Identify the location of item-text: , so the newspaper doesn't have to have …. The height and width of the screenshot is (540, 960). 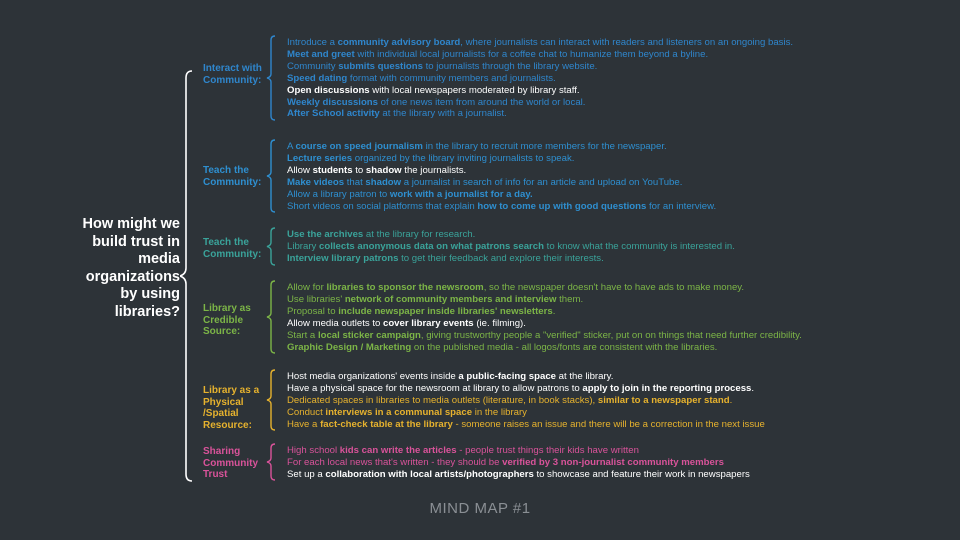
(614, 287).